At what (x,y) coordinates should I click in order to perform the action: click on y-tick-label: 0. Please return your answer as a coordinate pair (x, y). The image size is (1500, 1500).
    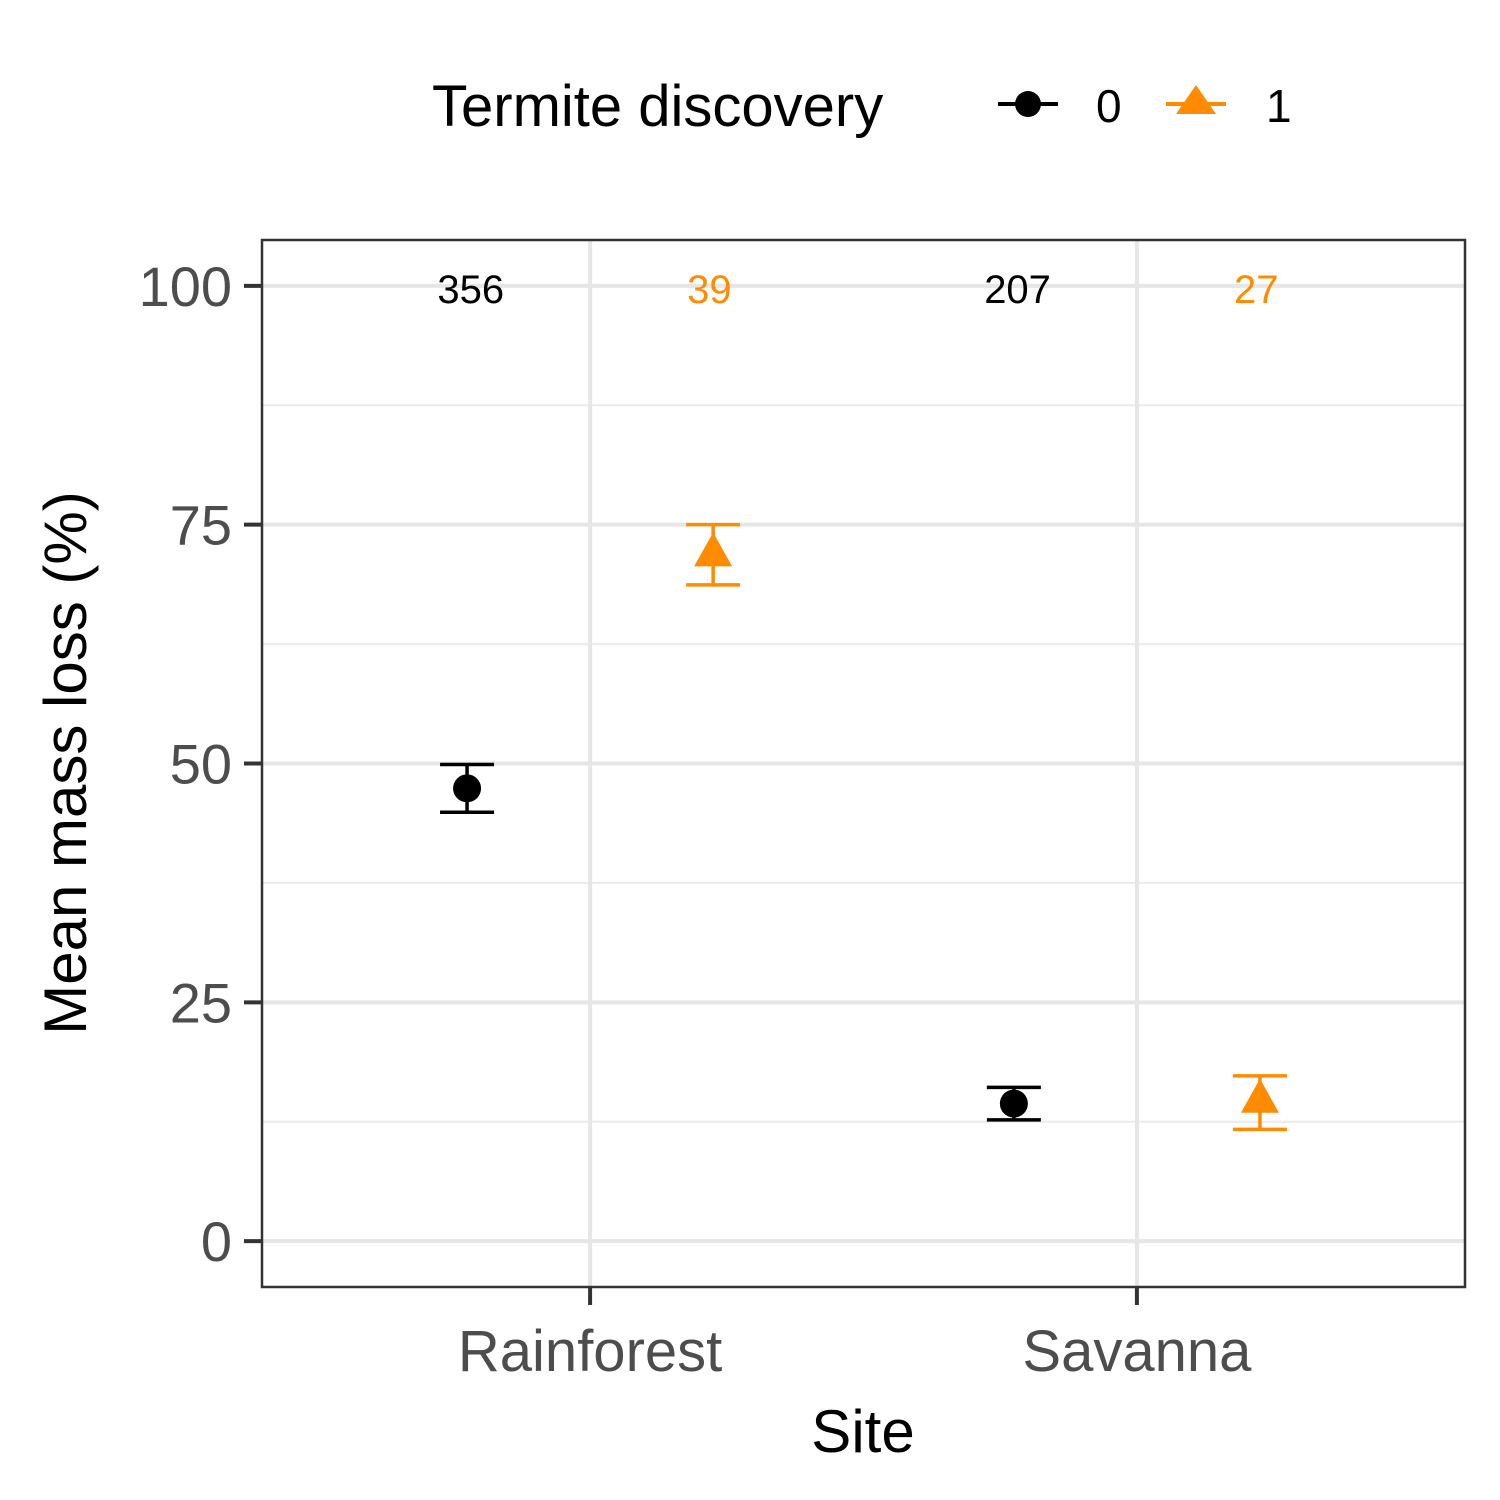
    Looking at the image, I should click on (216, 1241).